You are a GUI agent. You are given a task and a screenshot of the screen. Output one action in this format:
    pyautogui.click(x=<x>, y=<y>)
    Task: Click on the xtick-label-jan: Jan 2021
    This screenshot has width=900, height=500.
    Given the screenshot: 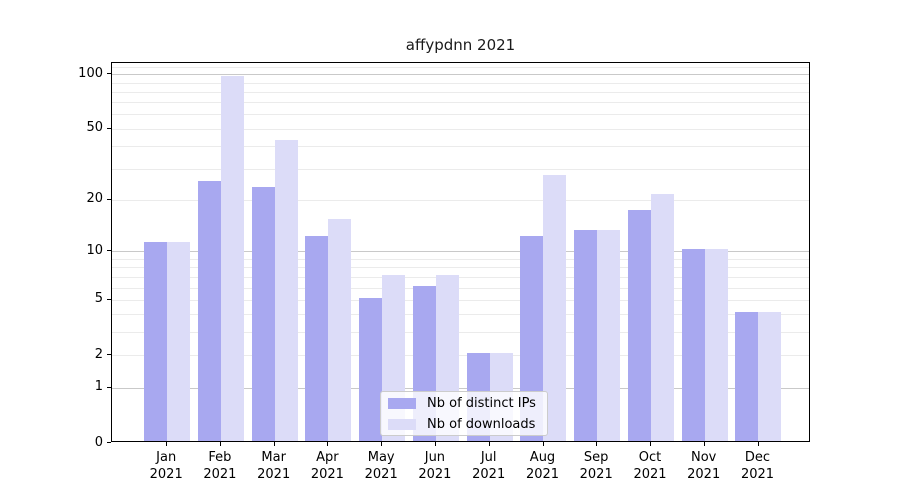 What is the action you would take?
    pyautogui.click(x=166, y=466)
    